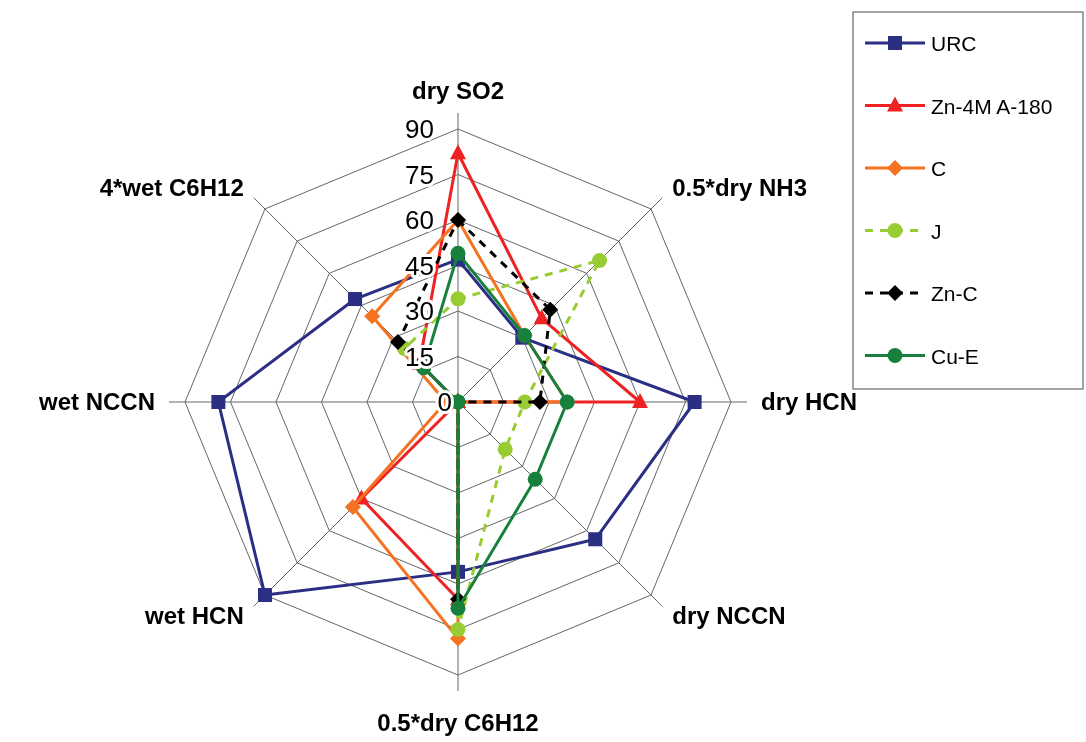  What do you see at coordinates (96, 401) in the screenshot?
I see `spoke-label: wet NCCN` at bounding box center [96, 401].